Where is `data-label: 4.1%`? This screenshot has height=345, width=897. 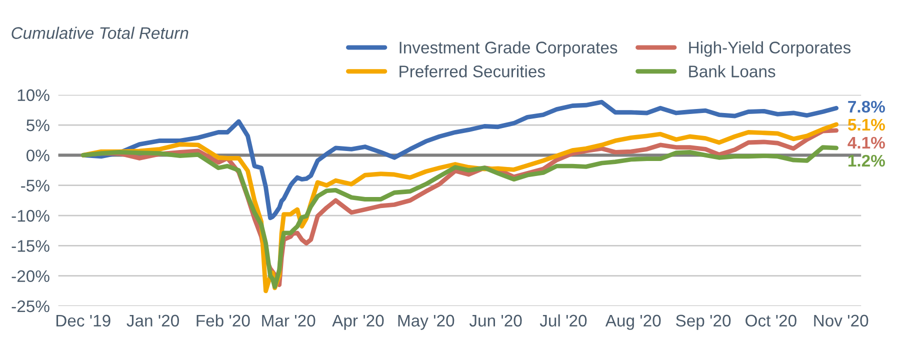
data-label: 4.1% is located at coordinates (866, 142).